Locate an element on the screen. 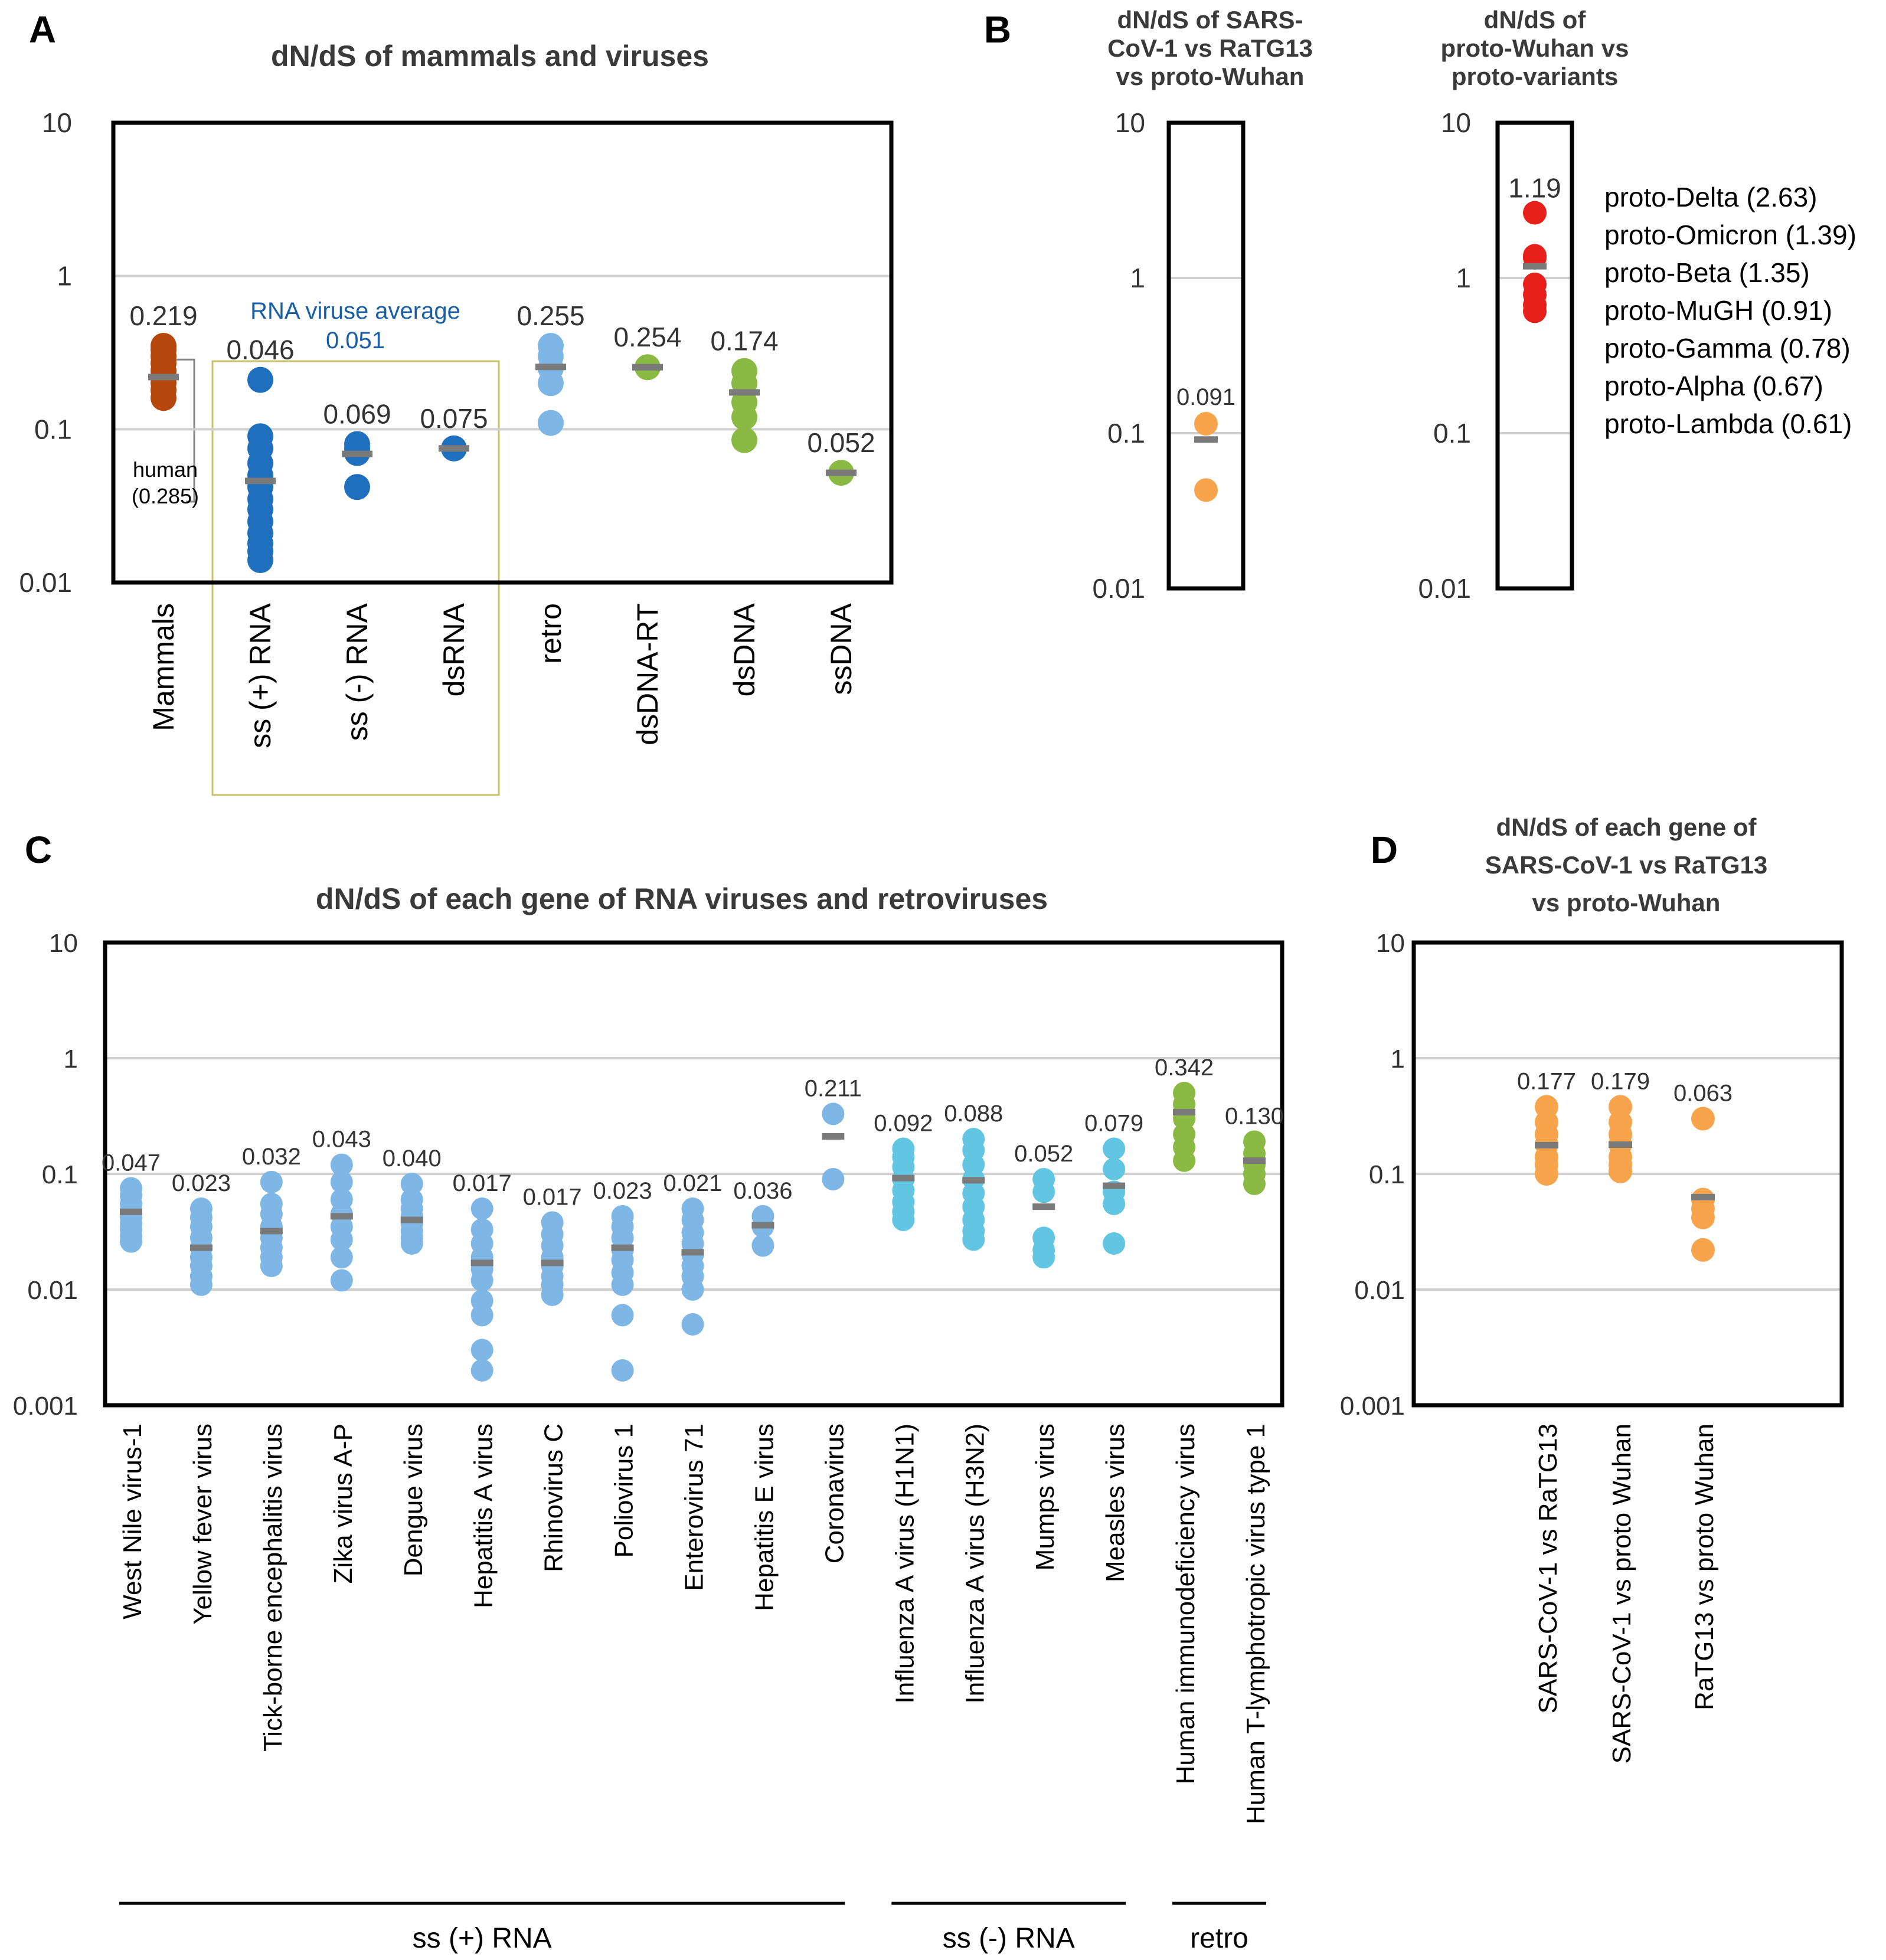  series-retro: 0.255 is located at coordinates (551, 368).